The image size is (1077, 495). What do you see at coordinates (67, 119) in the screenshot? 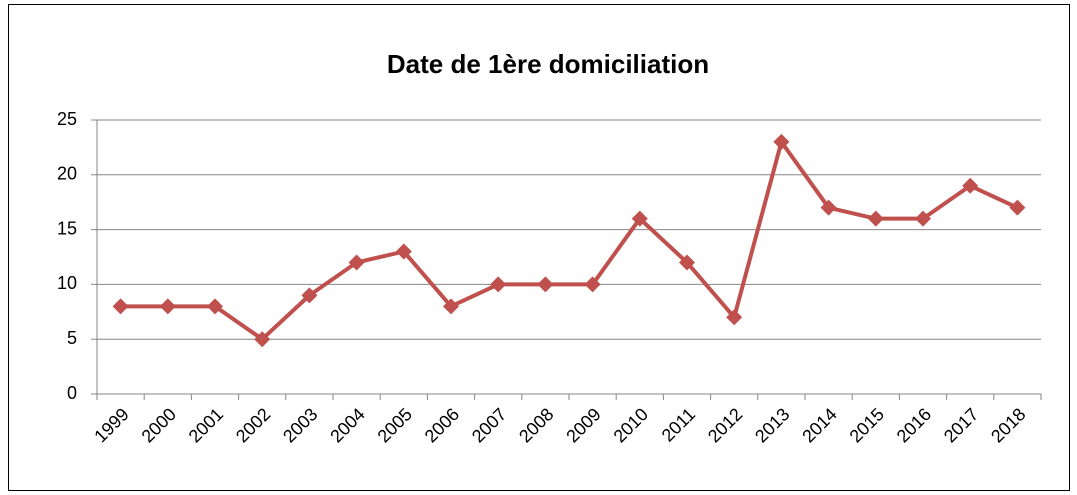
I see `y-tick-label: 25` at bounding box center [67, 119].